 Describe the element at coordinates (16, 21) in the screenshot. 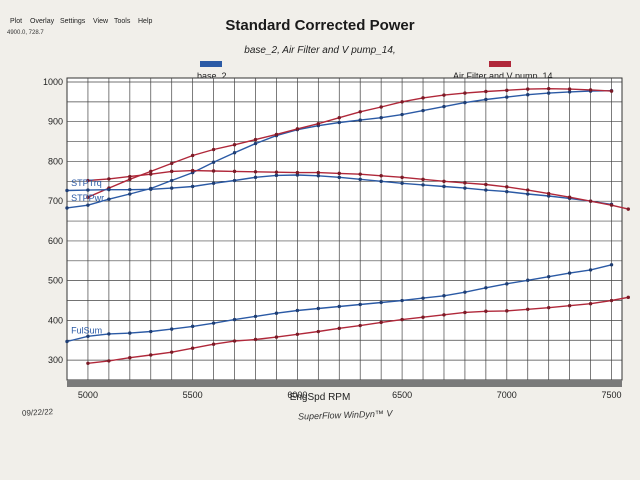

I see `menu-item-plot: Plot` at that location.